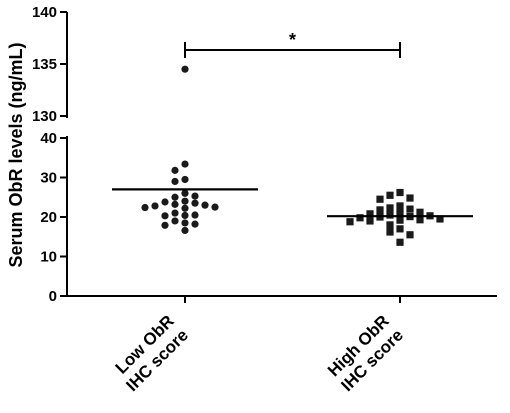 Image resolution: width=510 pixels, height=413 pixels. I want to click on y-tick-label: 130, so click(44, 116).